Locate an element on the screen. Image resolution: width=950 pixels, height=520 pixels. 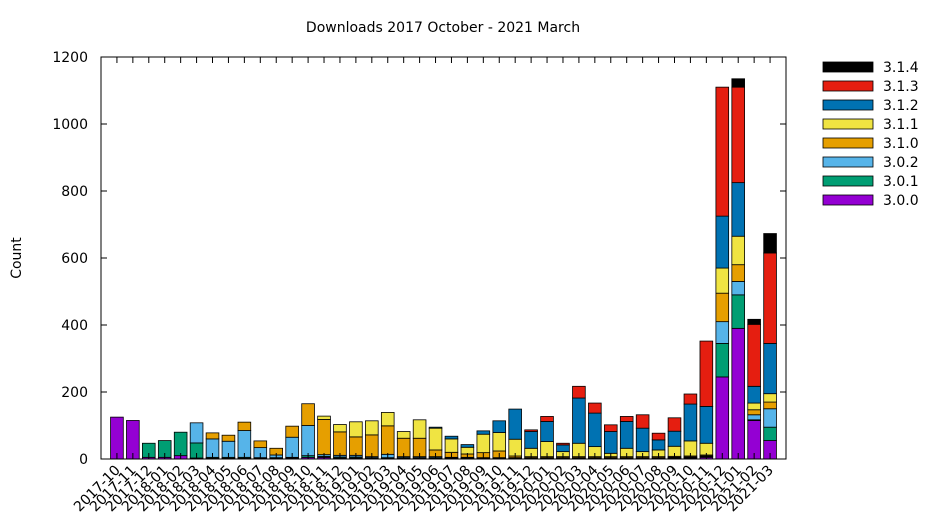
bar-2018-06-3.1.0 is located at coordinates (244, 426).